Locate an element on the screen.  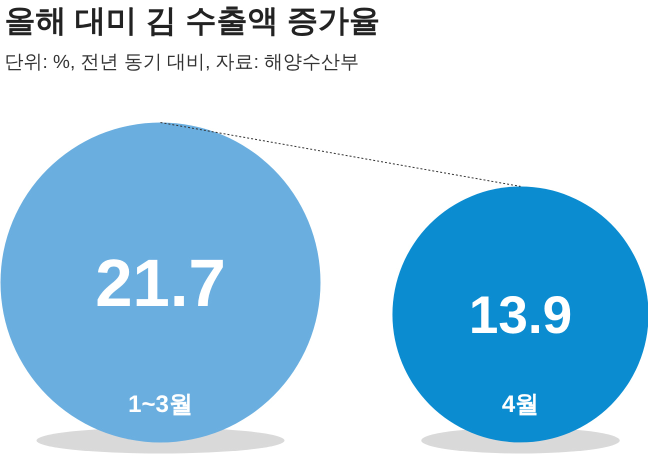
text: 올해 대미 김 수출액 증가율 is located at coordinates (192, 20).